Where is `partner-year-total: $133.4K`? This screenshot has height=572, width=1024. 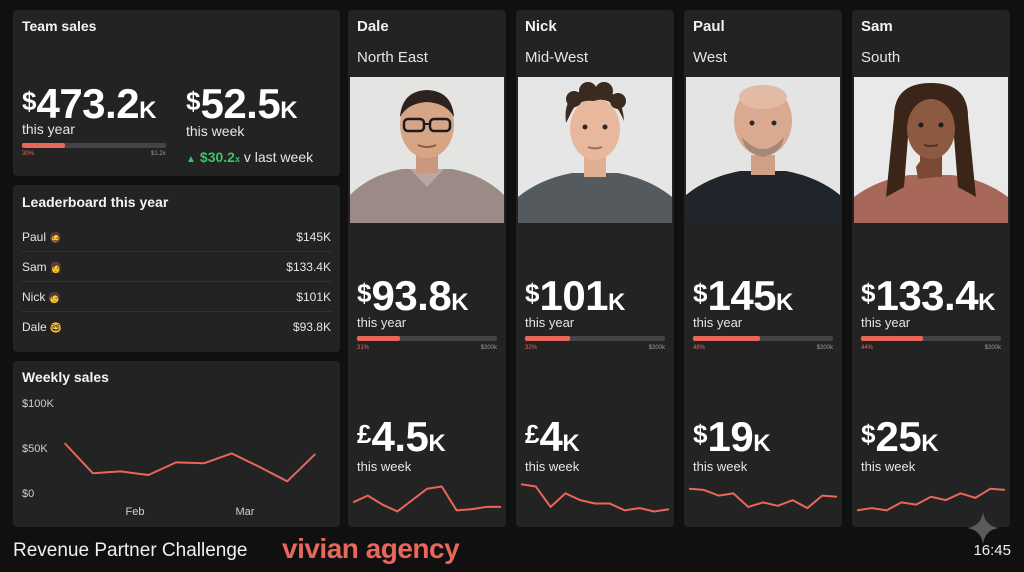 partner-year-total: $133.4K is located at coordinates (928, 296).